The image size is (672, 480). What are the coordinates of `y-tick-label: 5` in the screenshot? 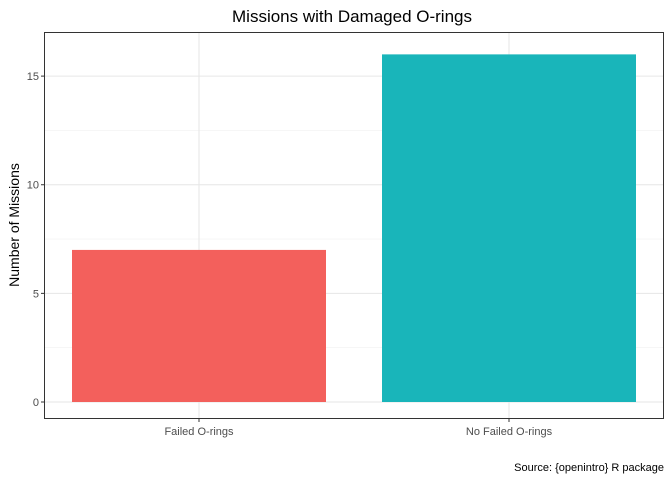 It's located at (36, 294).